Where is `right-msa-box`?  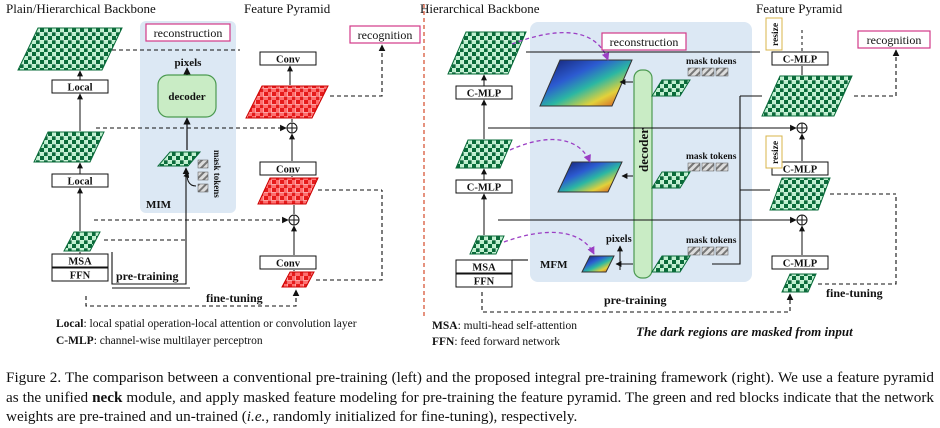
right-msa-box is located at coordinates (484, 266).